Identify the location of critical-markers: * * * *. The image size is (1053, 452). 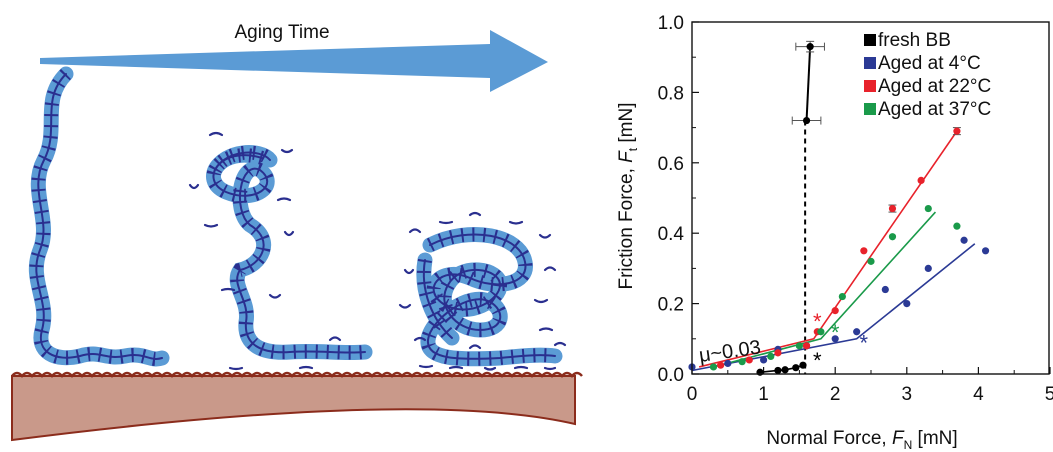
(841, 341).